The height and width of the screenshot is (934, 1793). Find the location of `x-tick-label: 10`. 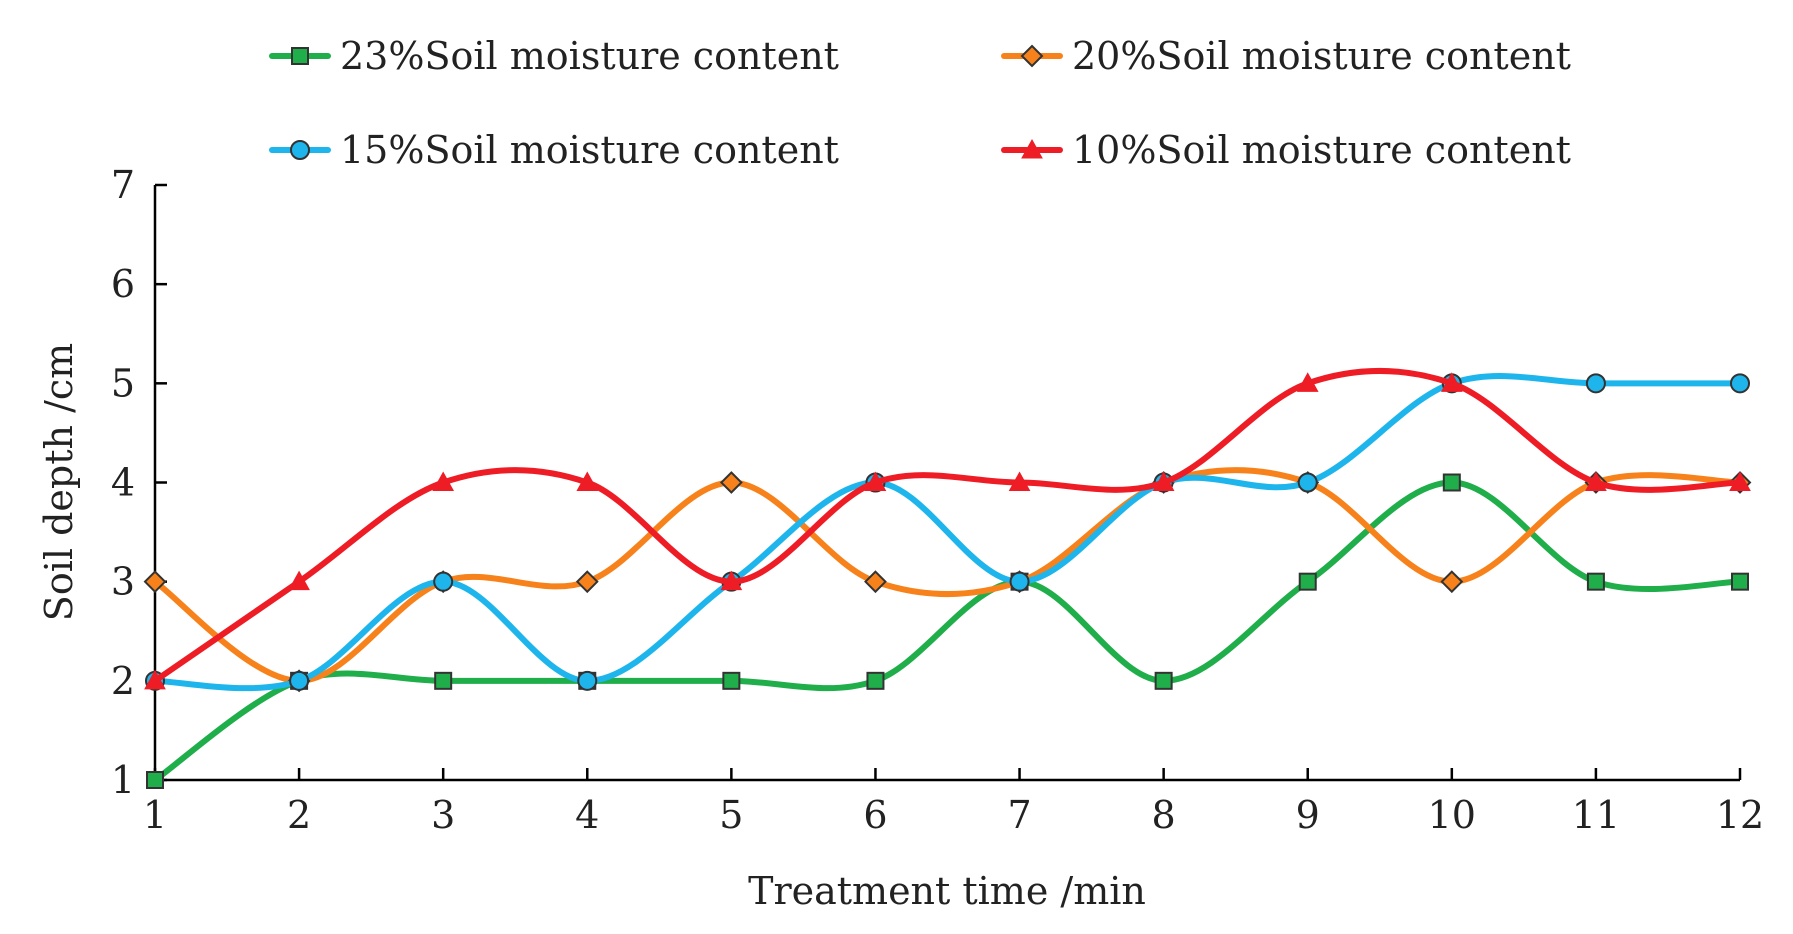

x-tick-label: 10 is located at coordinates (1452, 815).